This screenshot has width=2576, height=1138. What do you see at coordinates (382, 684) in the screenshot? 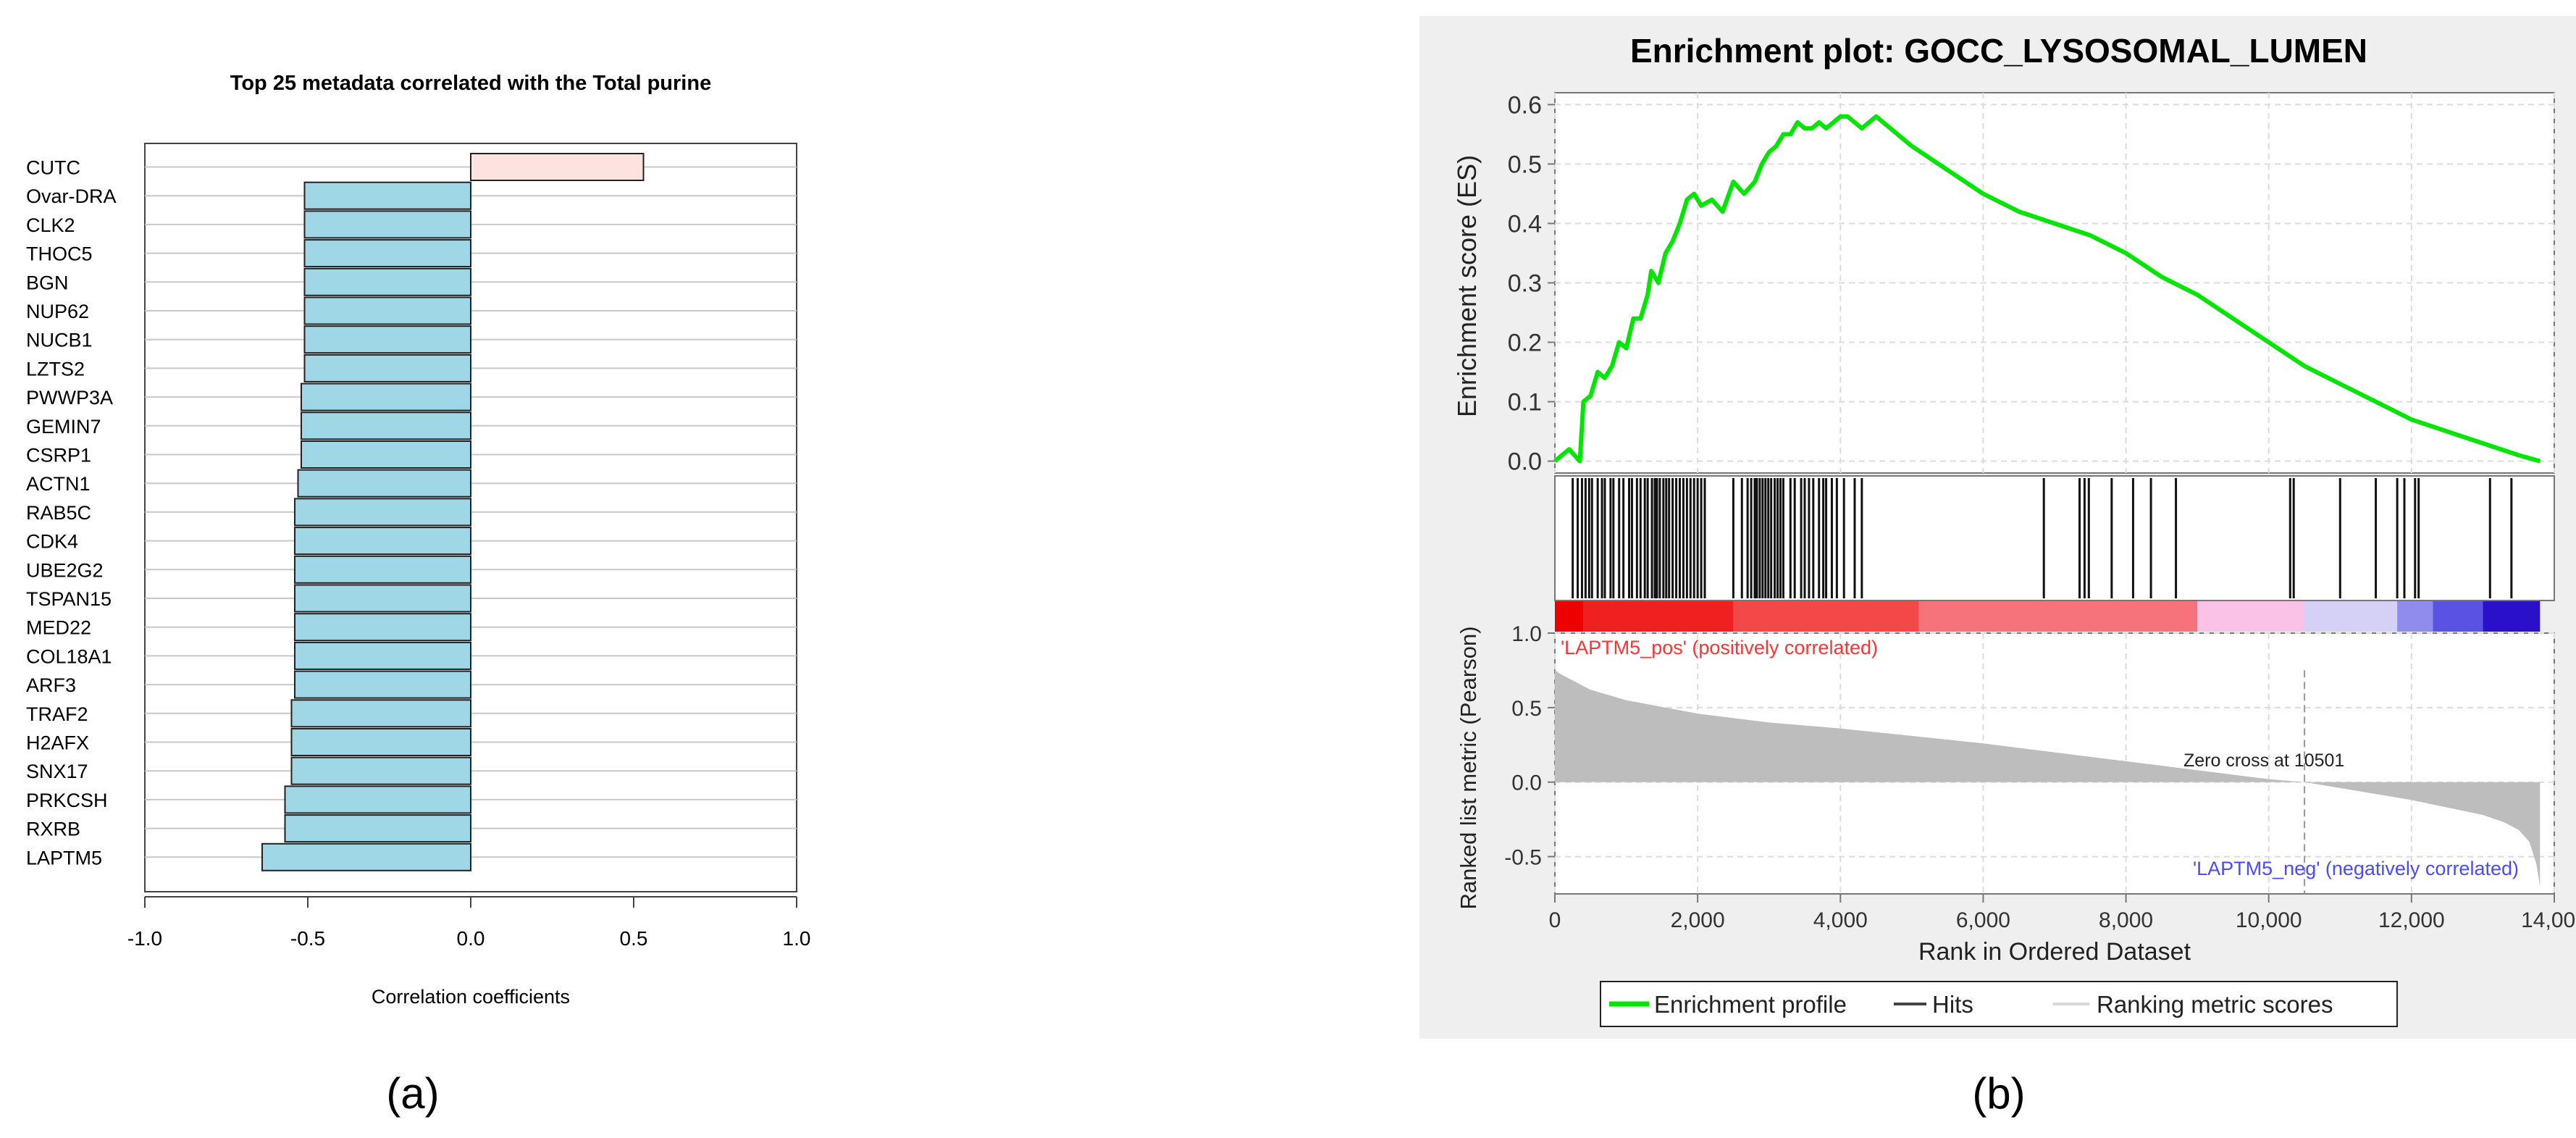
I see `bar-arf3` at bounding box center [382, 684].